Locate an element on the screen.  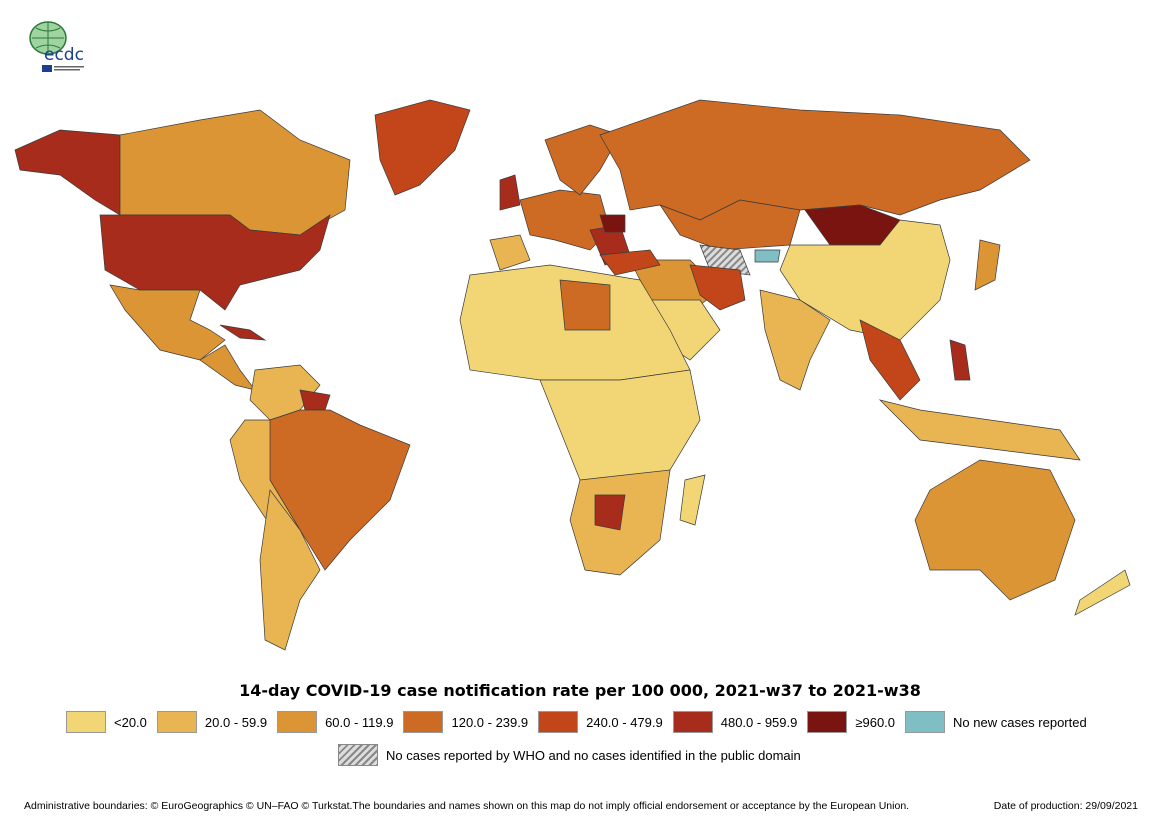
country-central-africa is located at coordinates (620, 425).